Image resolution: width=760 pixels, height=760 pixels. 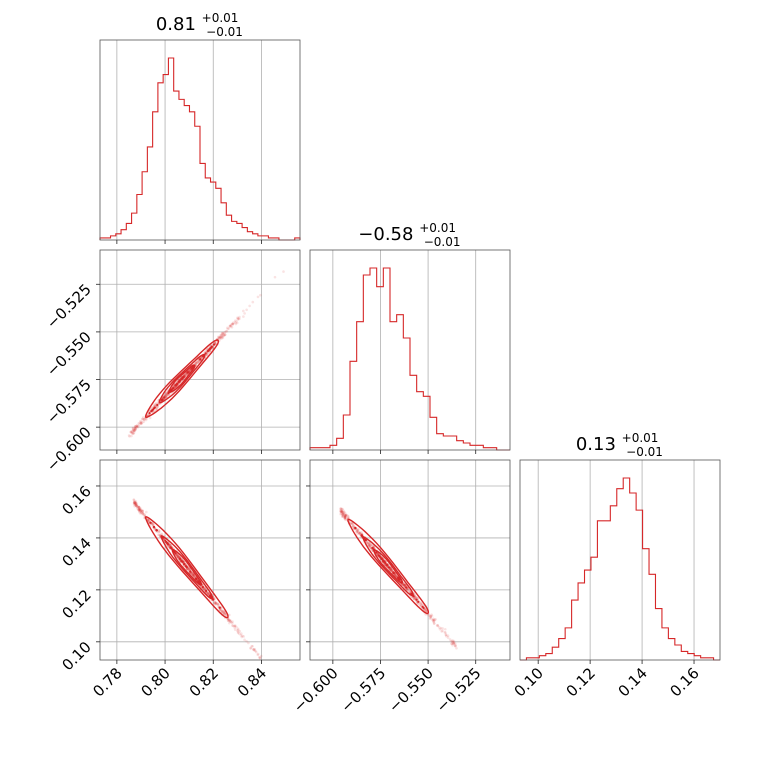 I want to click on x-tick-label: 0.82, so click(x=204, y=682).